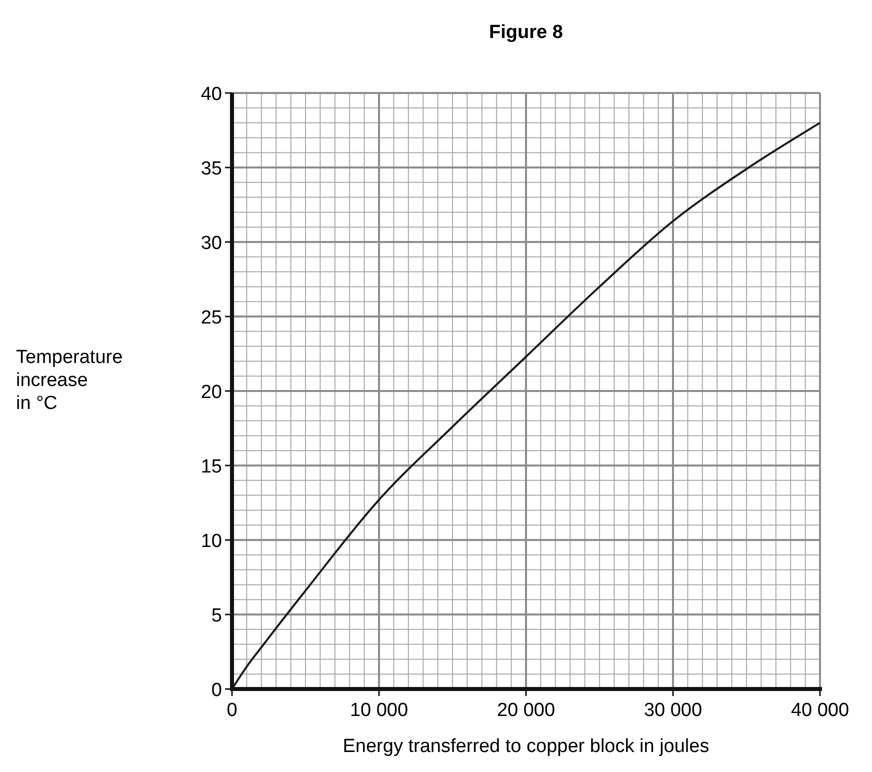  Describe the element at coordinates (673, 710) in the screenshot. I see `x-tick-label: 30 000` at that location.